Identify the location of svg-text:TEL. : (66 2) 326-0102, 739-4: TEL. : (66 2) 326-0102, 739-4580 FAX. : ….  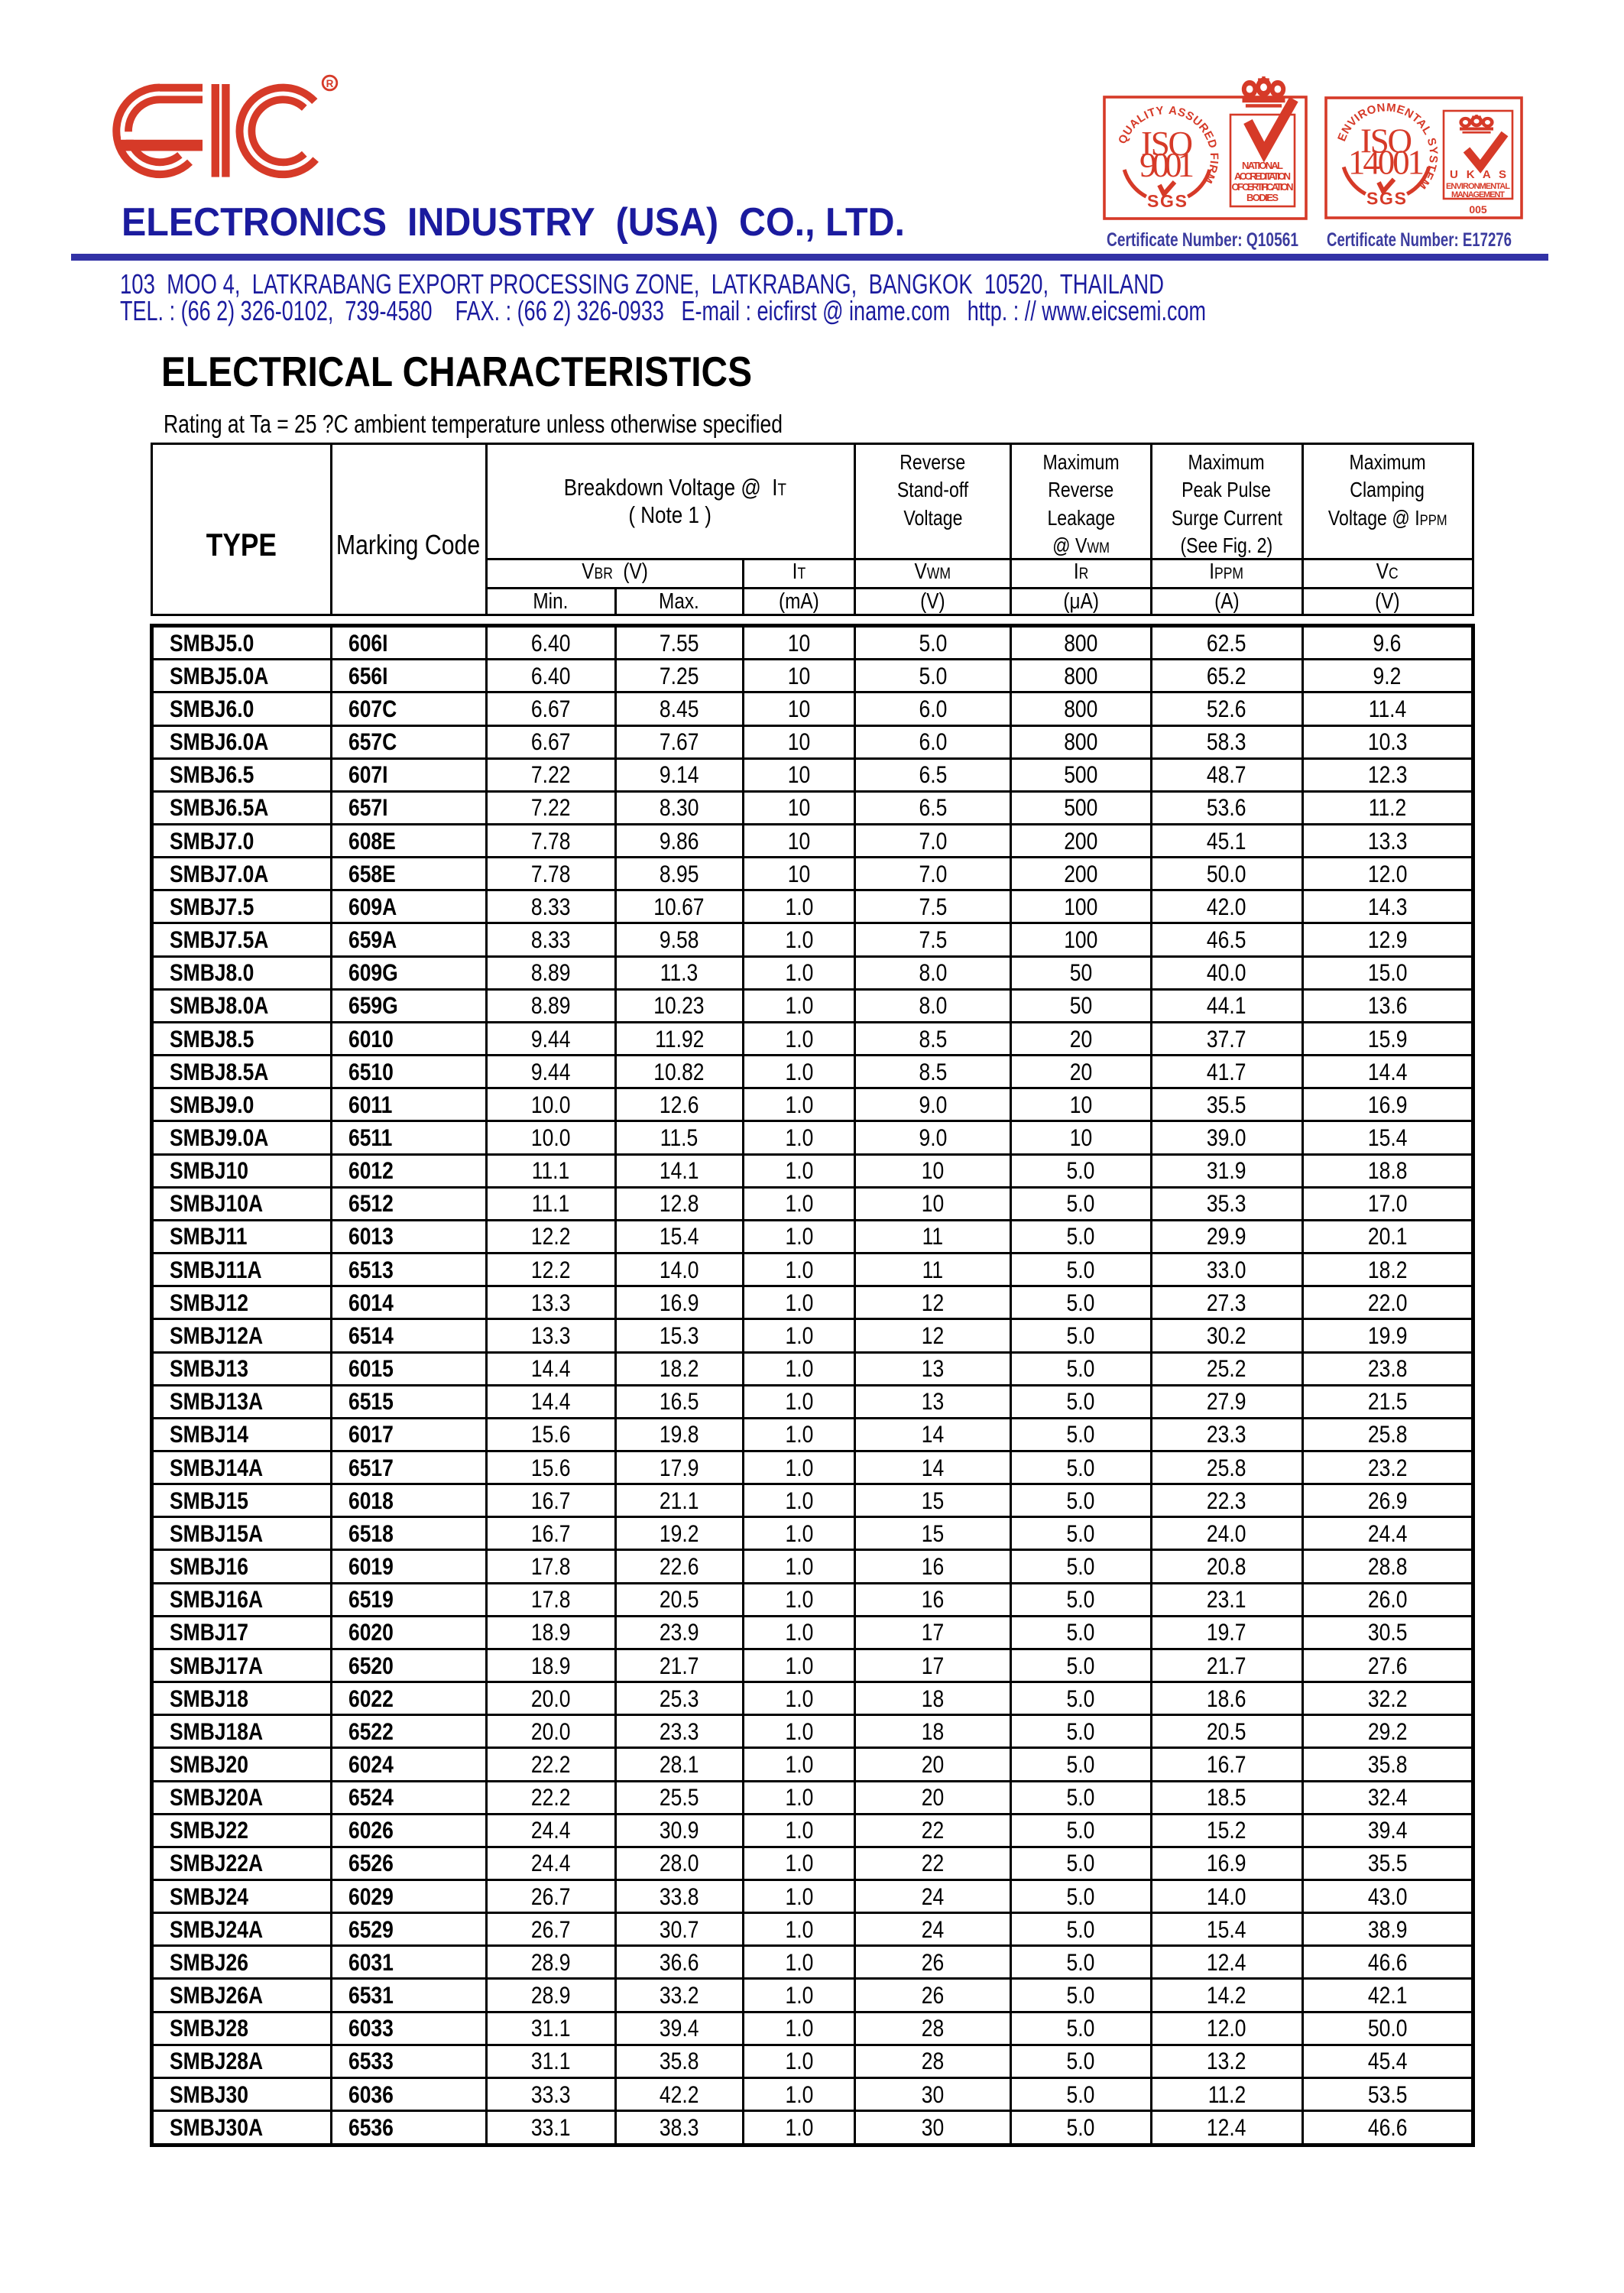
(663, 310).